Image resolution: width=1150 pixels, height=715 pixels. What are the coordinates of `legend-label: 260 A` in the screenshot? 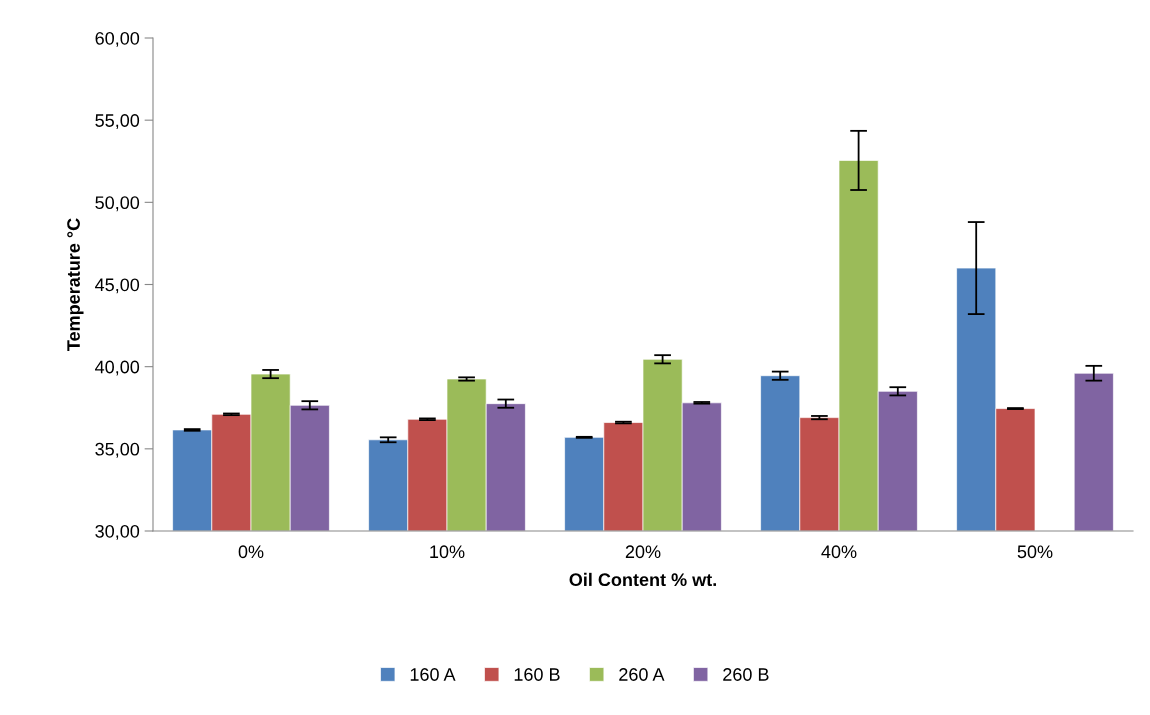 It's located at (642, 674).